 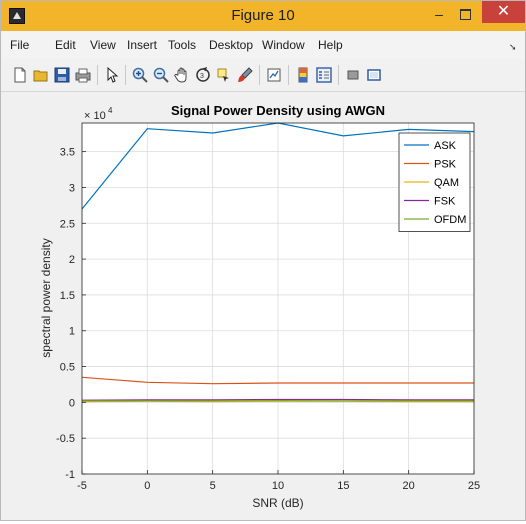 I want to click on new-figure-icon, so click(x=20, y=75).